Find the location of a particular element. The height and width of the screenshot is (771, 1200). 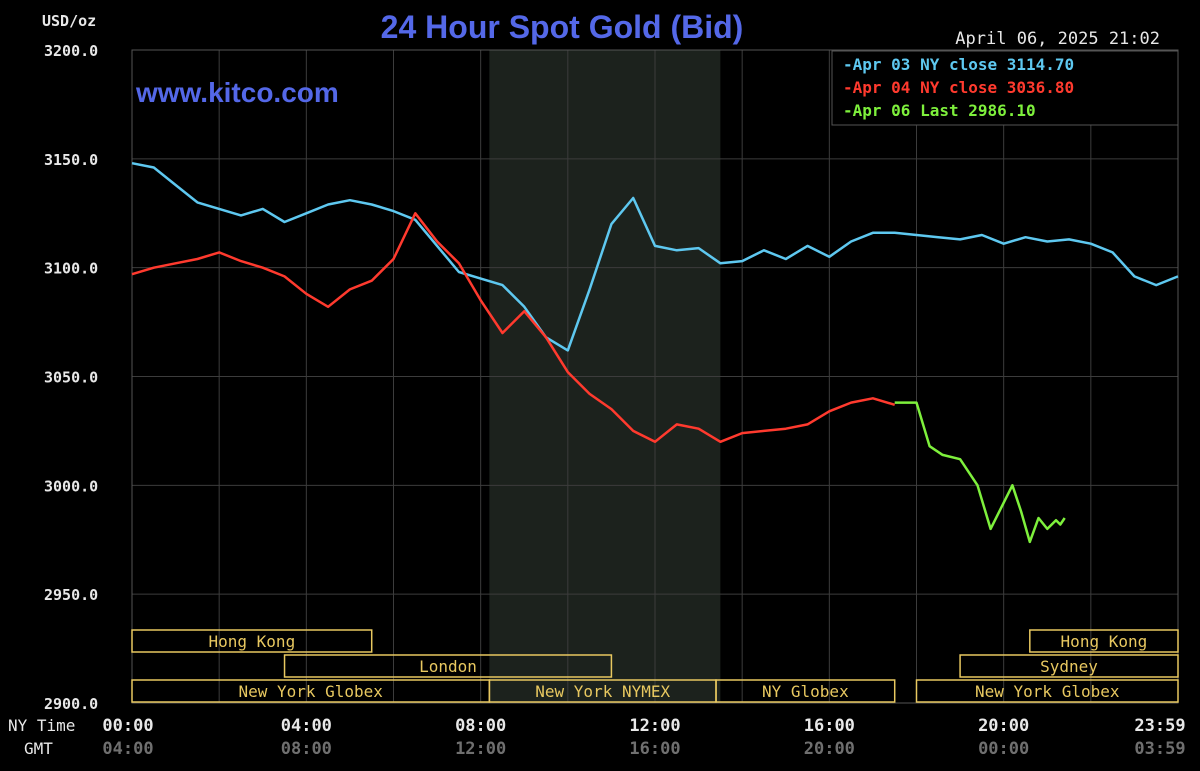

x-tick-label-ny: 12:00 is located at coordinates (654, 726).